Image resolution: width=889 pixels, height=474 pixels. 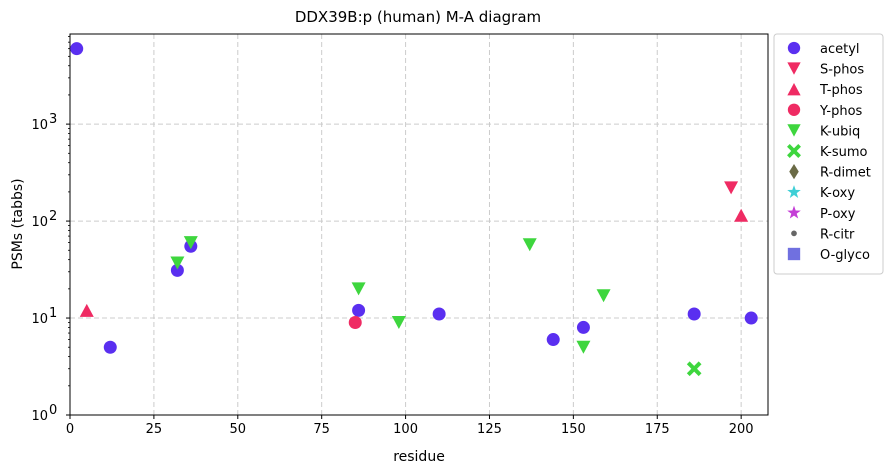 What do you see at coordinates (844, 152) in the screenshot?
I see `legend-label: K-sumo` at bounding box center [844, 152].